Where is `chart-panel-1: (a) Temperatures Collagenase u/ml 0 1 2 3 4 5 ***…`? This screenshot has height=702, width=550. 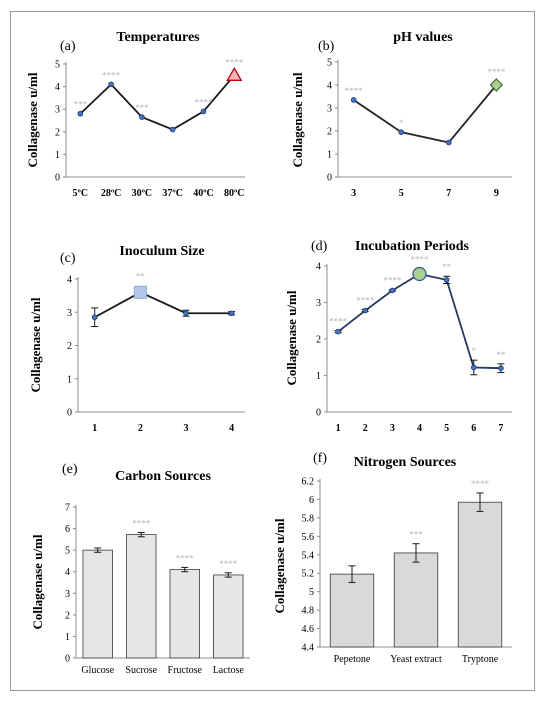 chart-panel-1: (a) Temperatures Collagenase u/ml 0 1 2 3 4 5 ***… is located at coordinates (135, 114).